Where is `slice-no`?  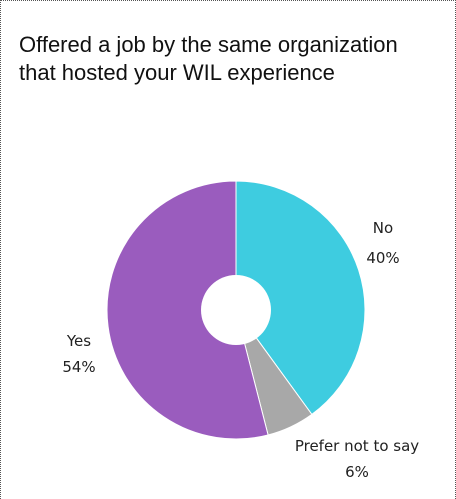 slice-no is located at coordinates (300, 298).